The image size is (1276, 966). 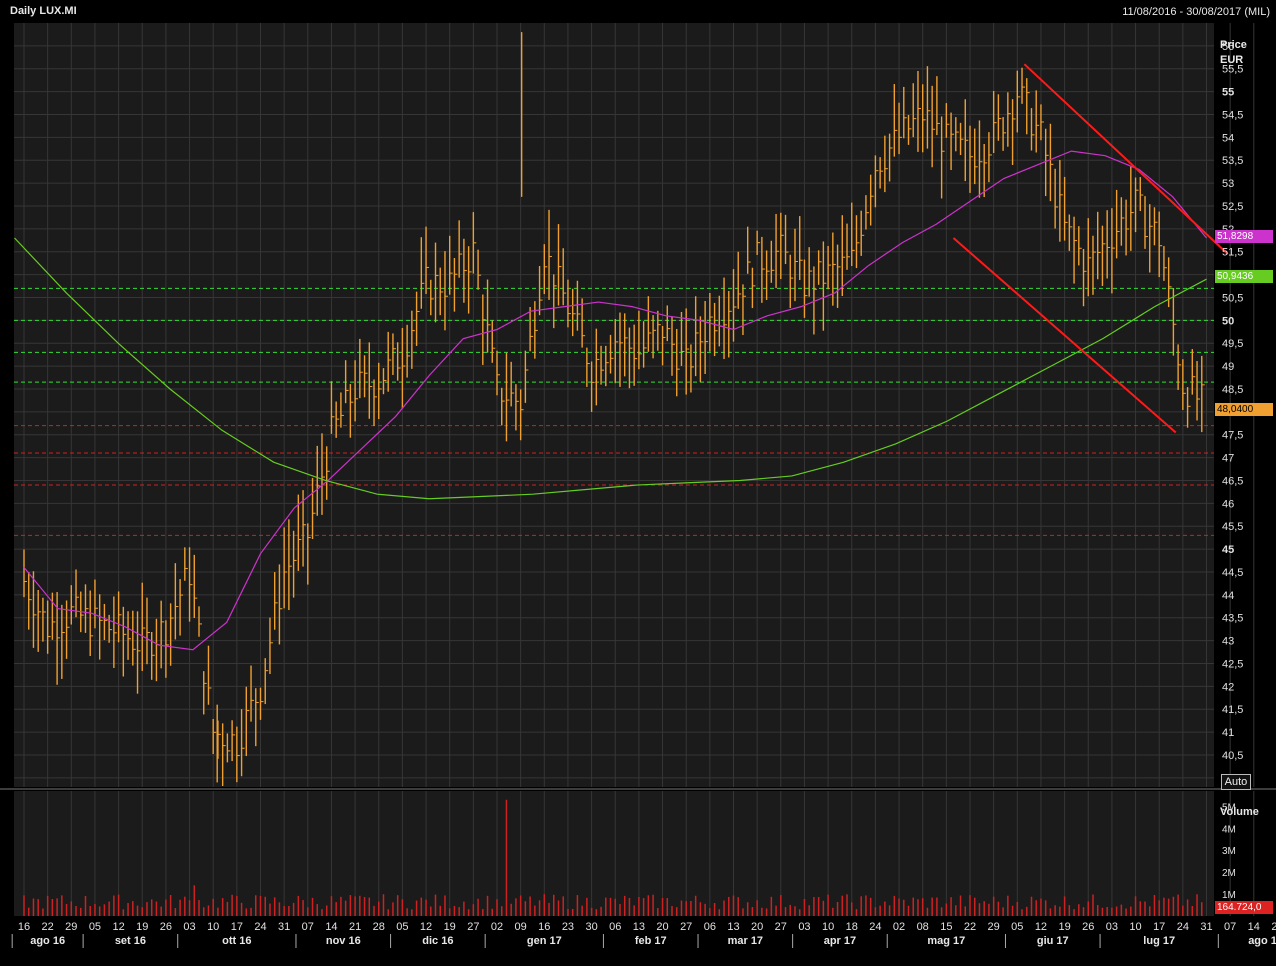 I want to click on price-tick-label: 47, so click(x=1228, y=459).